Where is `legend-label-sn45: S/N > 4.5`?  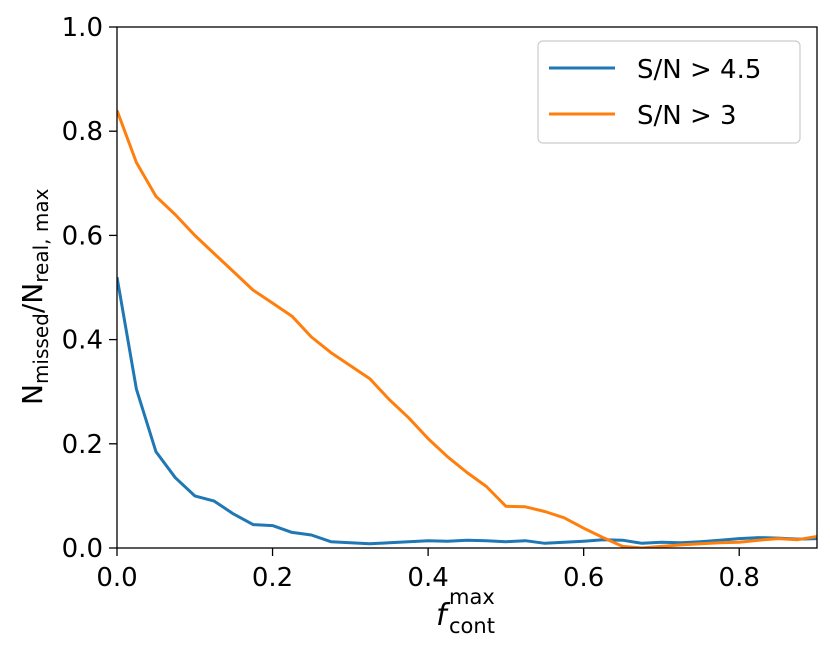
legend-label-sn45: S/N > 4.5 is located at coordinates (699, 70).